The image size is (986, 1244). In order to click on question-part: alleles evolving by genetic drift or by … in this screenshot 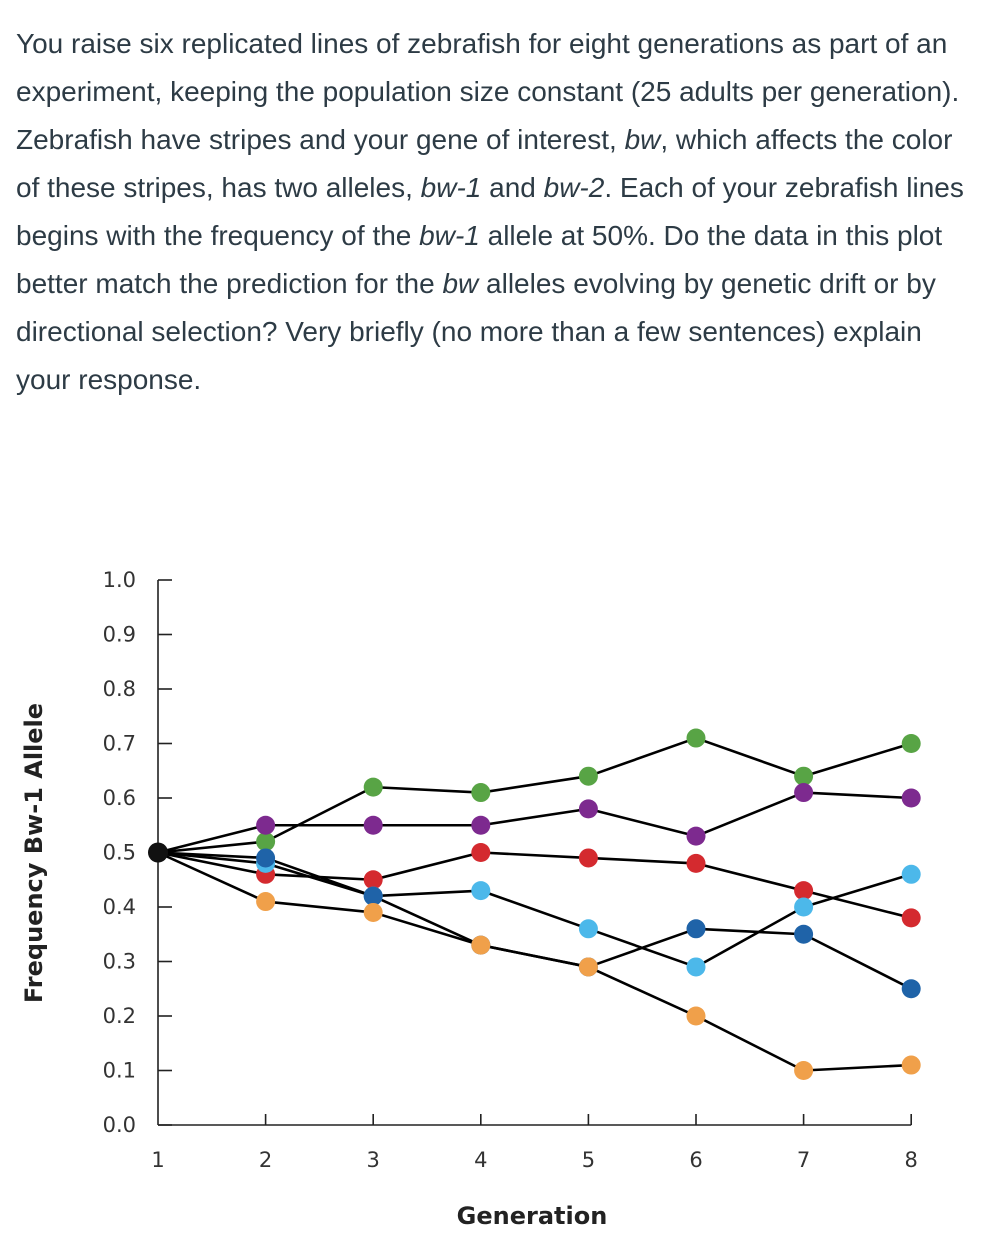, I will do `click(476, 331)`.